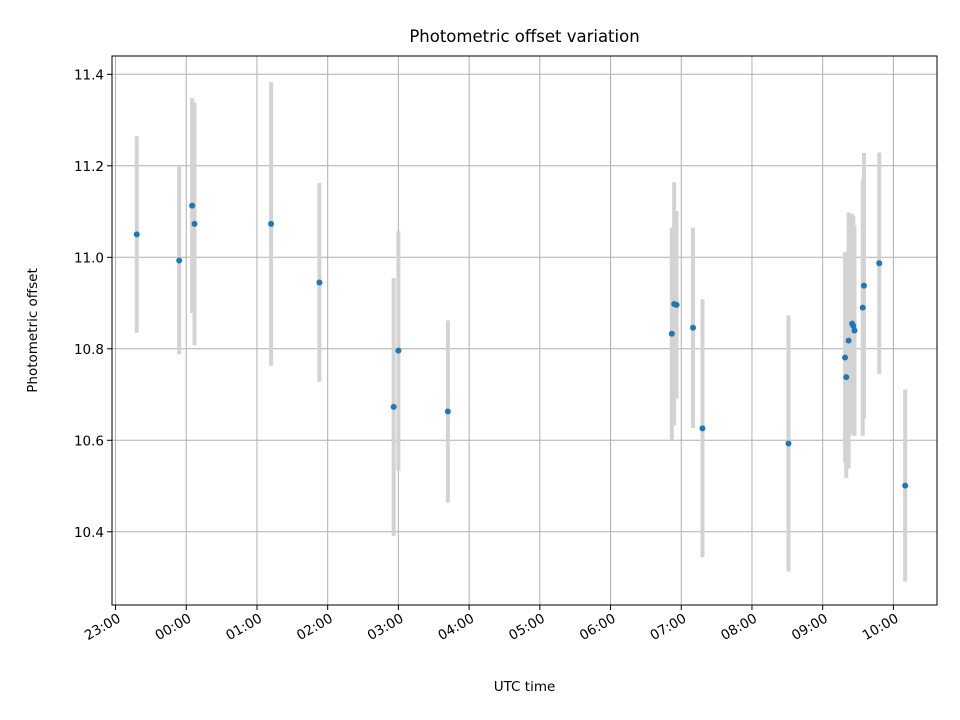 Image resolution: width=960 pixels, height=720 pixels. I want to click on y-axis-label: Photometric offset, so click(33, 330).